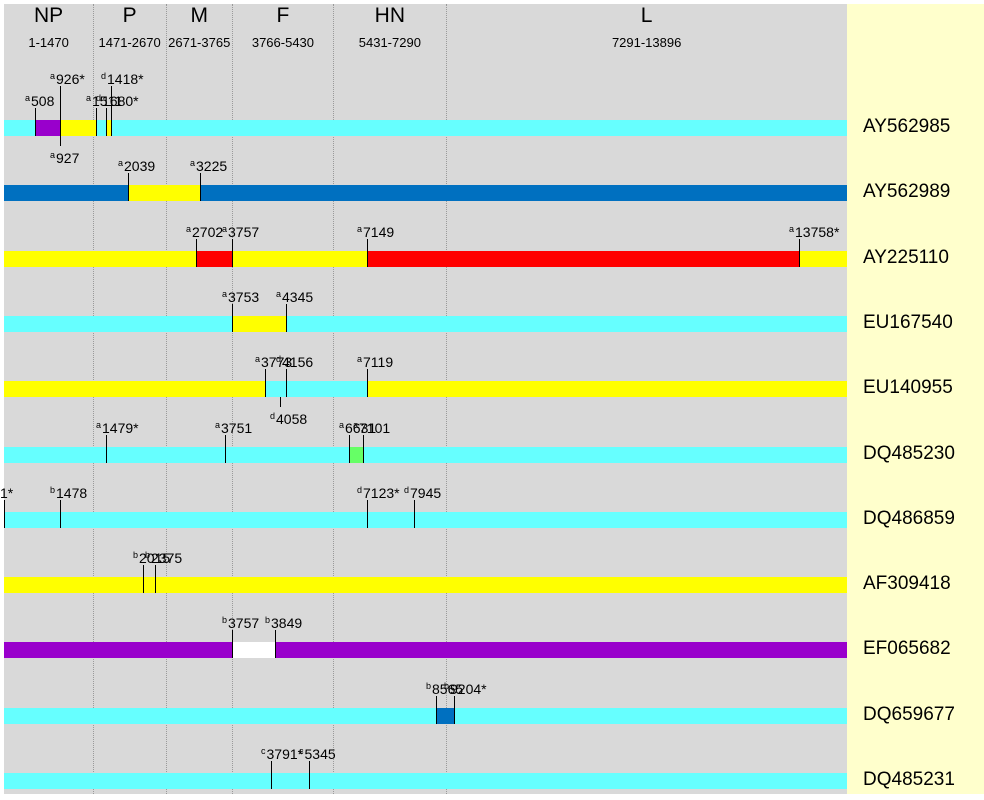  I want to click on breakpoint-position: 6631, so click(361, 427).